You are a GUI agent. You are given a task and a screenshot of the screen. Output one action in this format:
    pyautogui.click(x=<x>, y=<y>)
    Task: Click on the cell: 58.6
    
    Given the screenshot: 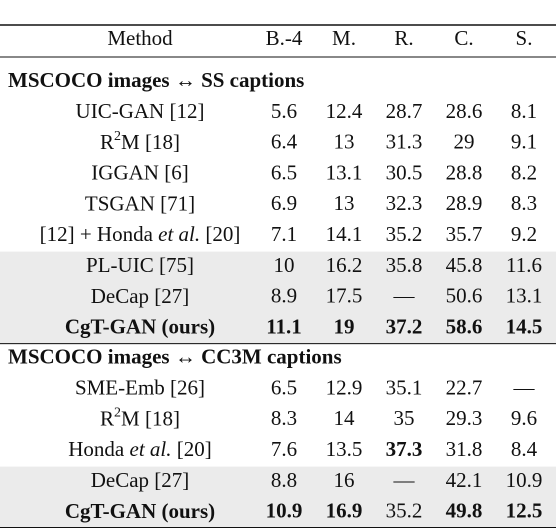 What is the action you would take?
    pyautogui.click(x=464, y=326)
    